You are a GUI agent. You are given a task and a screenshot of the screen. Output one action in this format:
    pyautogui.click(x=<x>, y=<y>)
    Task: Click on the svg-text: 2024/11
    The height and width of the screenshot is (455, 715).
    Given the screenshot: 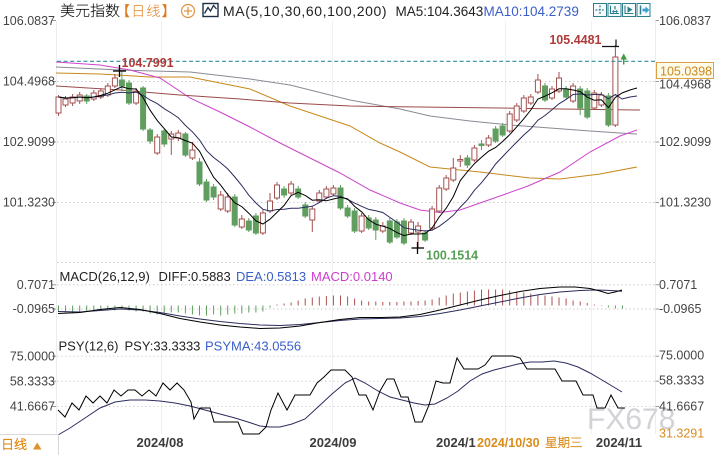 What is the action you would take?
    pyautogui.click(x=619, y=442)
    